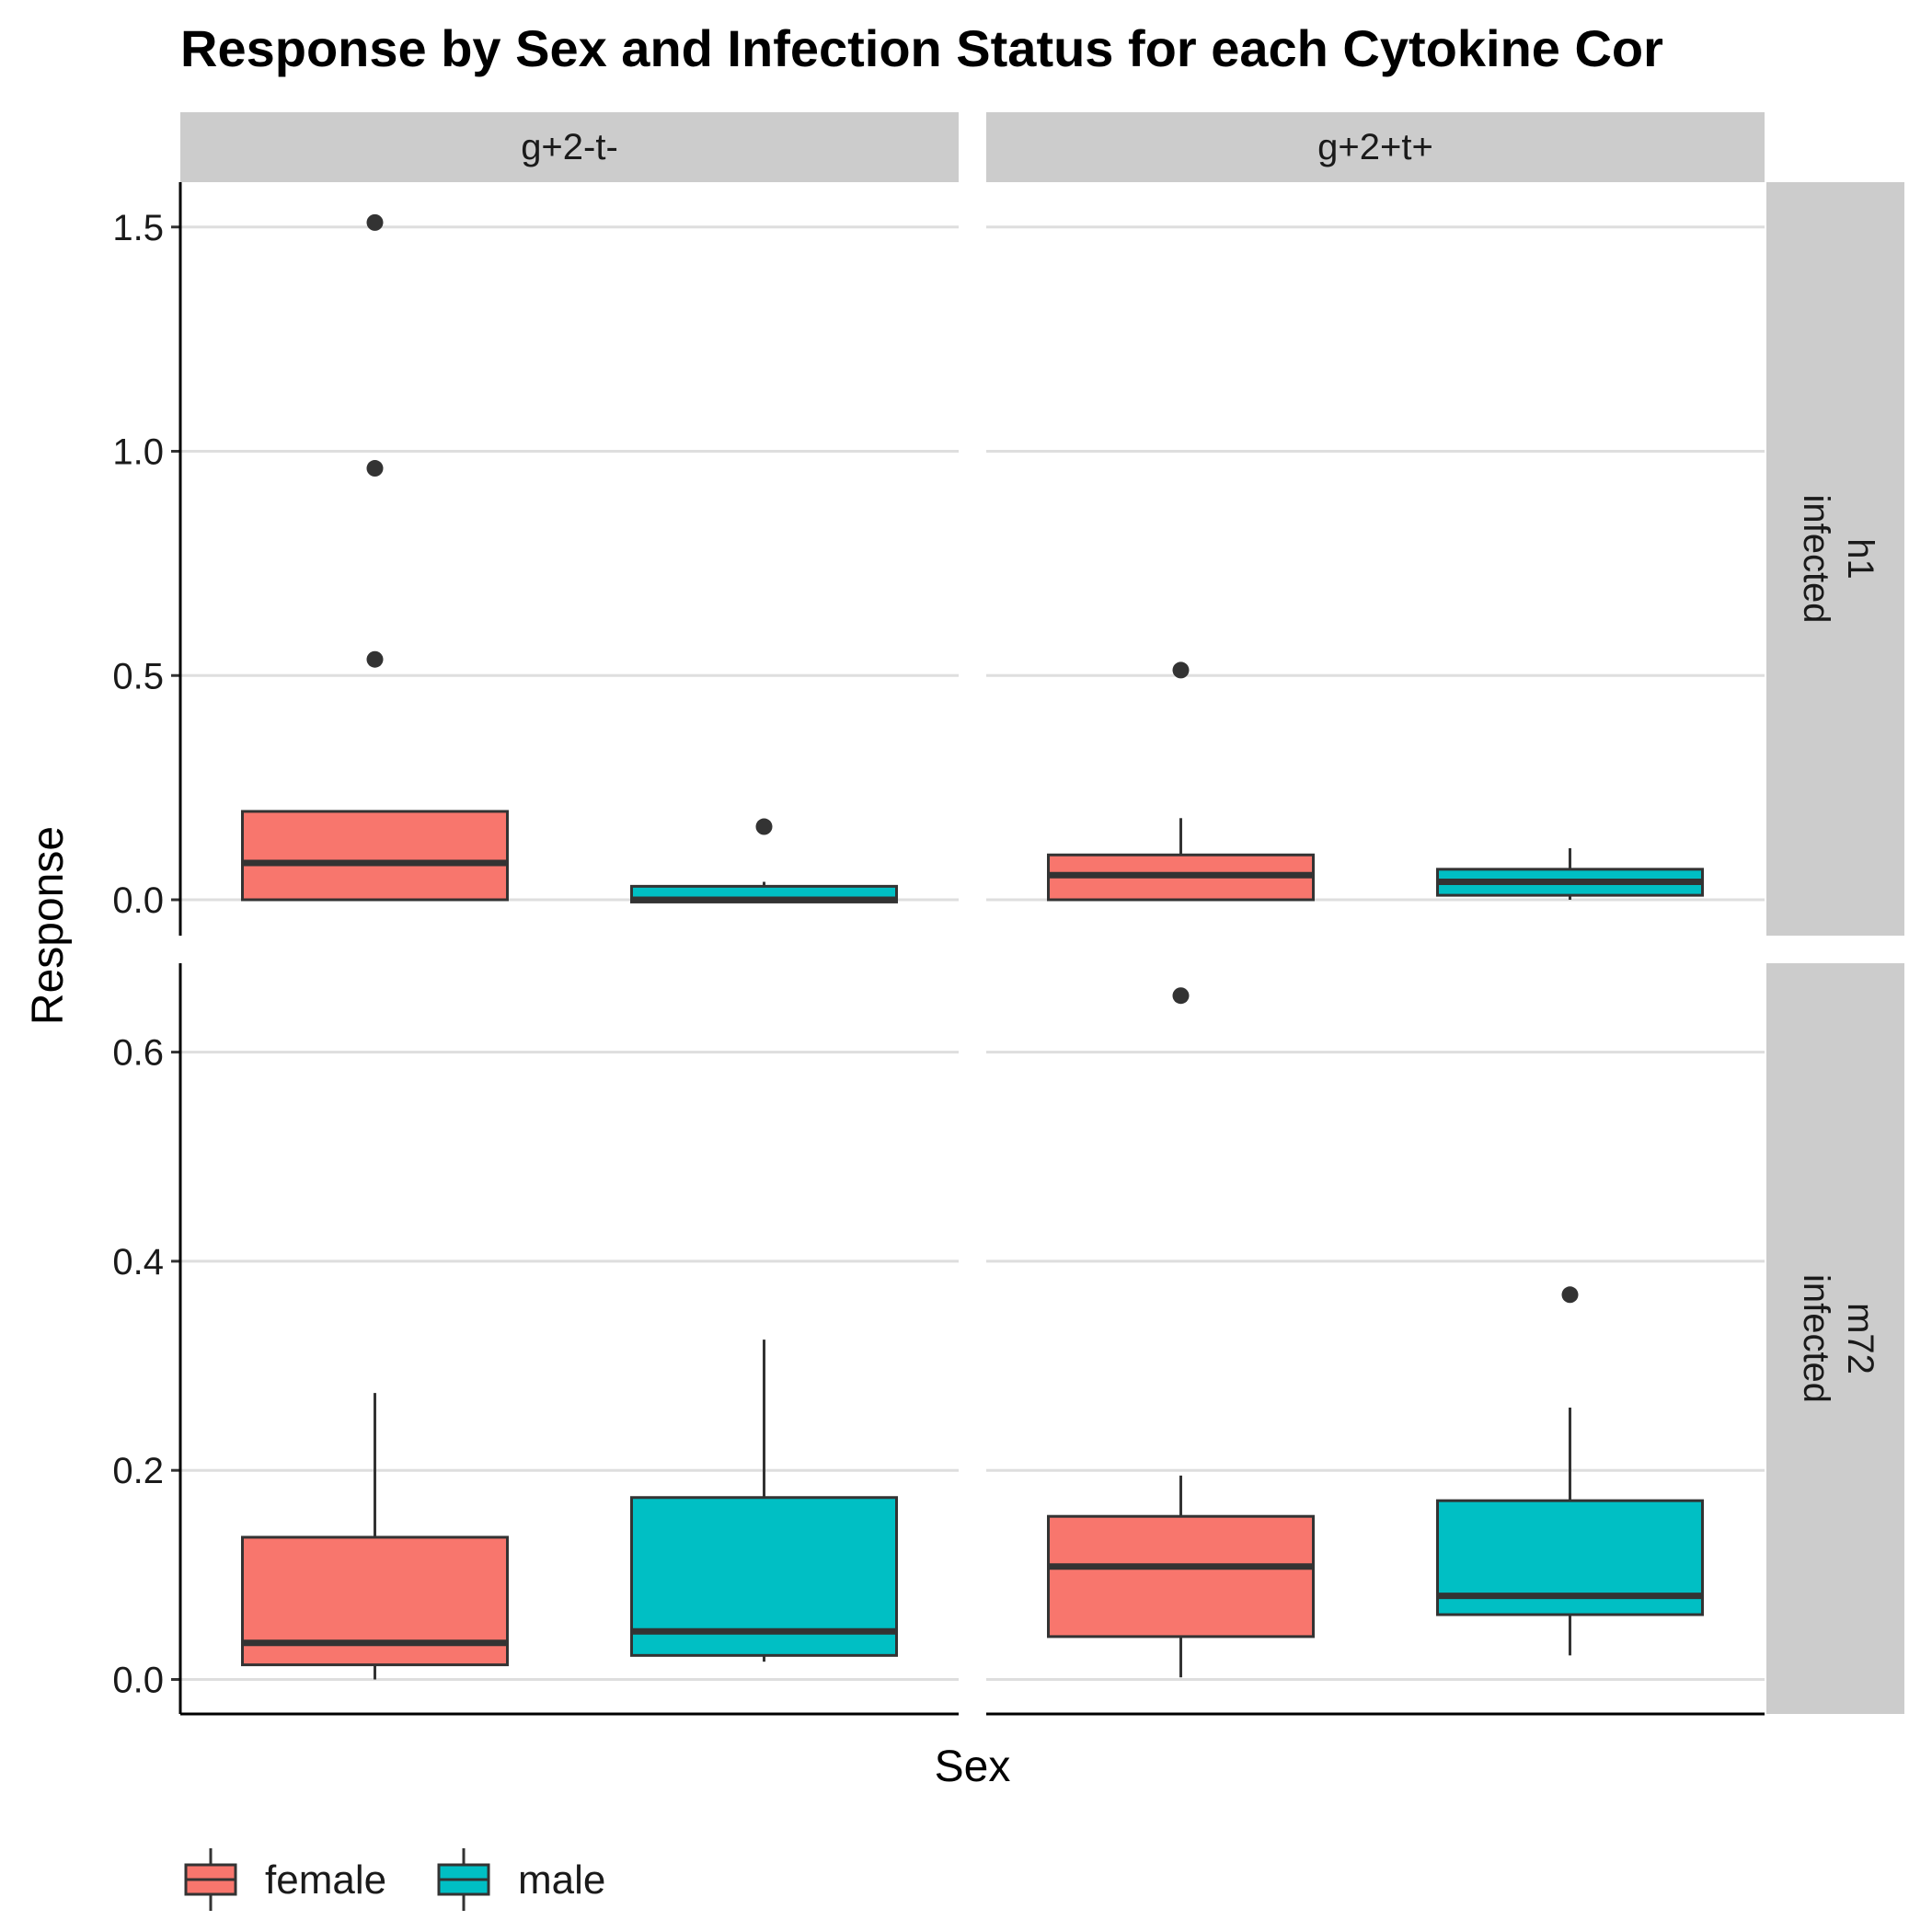 The width and height of the screenshot is (1932, 1932). I want to click on row-strip-label: m72infected, so click(1838, 1338).